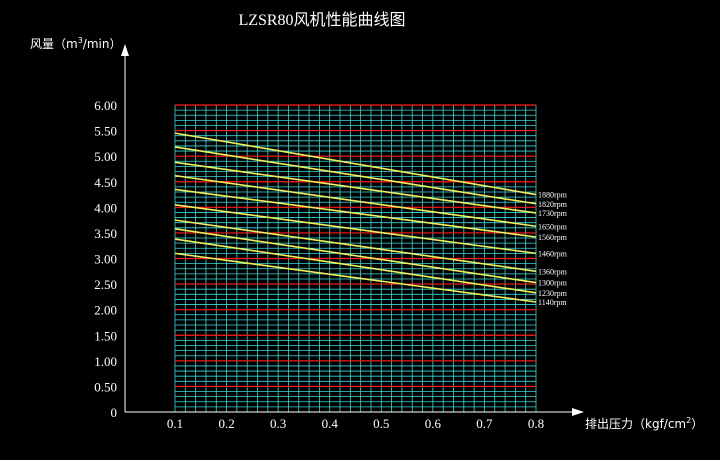 This screenshot has height=460, width=720. What do you see at coordinates (553, 283) in the screenshot?
I see `rpm-label: 1300rpm` at bounding box center [553, 283].